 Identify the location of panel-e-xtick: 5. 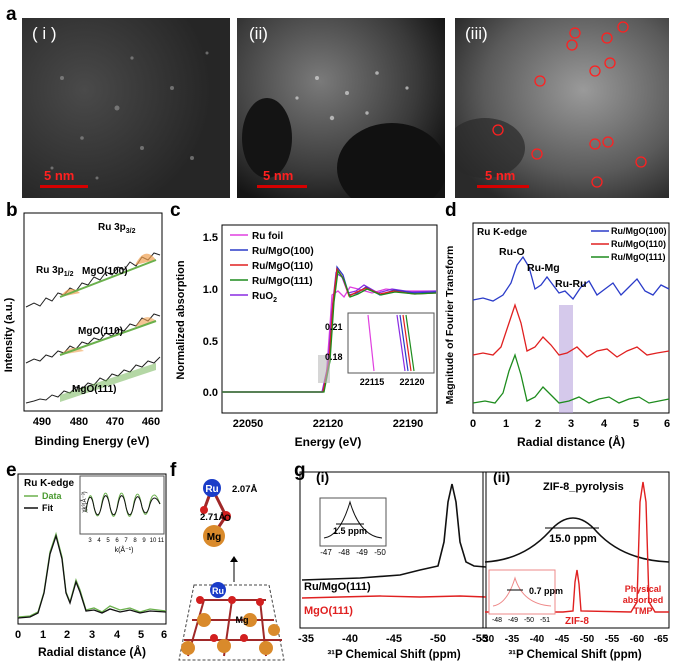
(141, 635).